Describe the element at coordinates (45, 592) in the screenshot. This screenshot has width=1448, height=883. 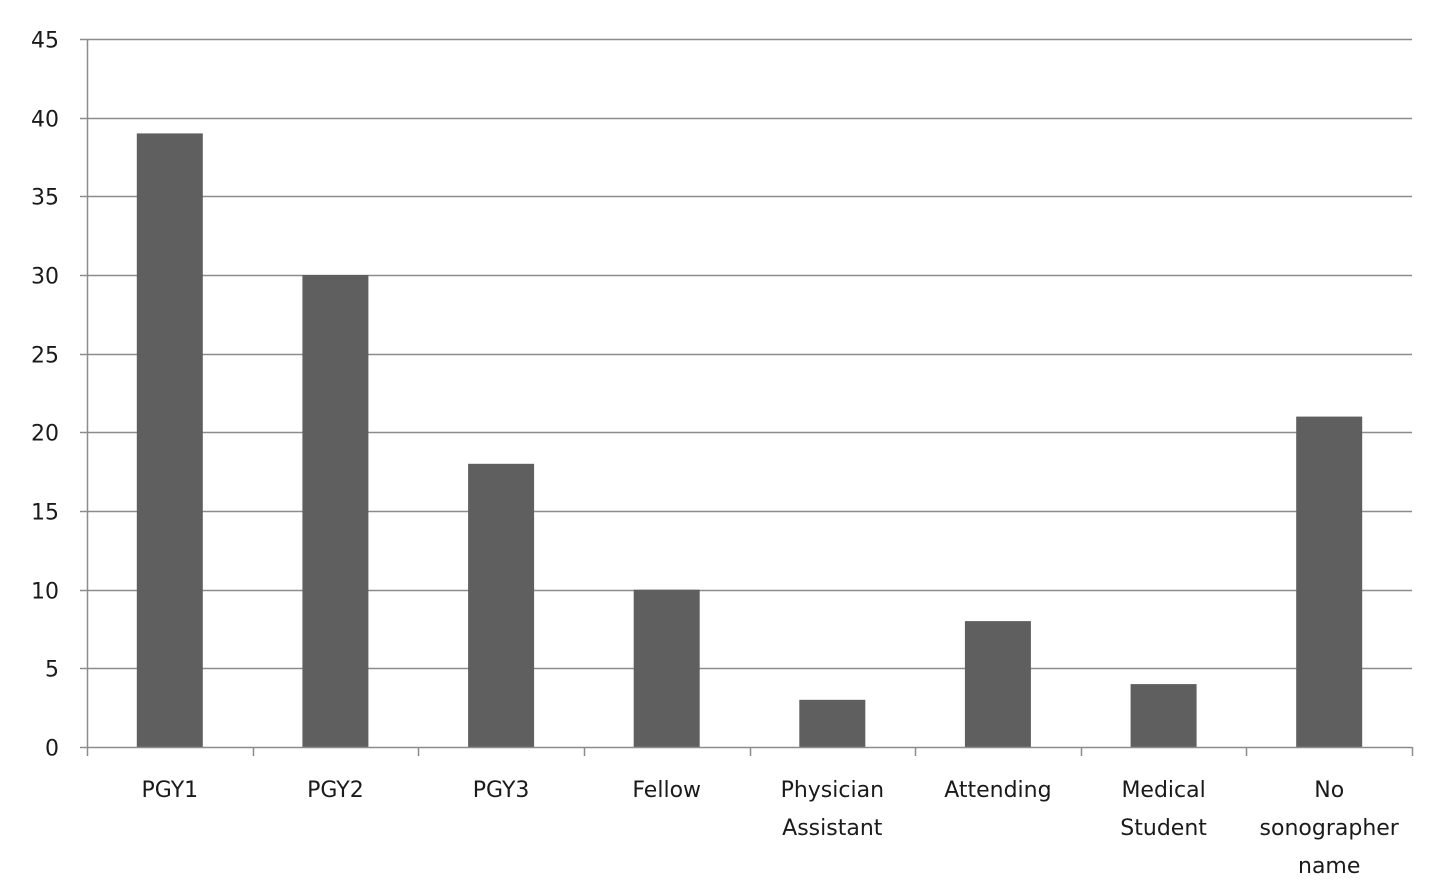
I see `y-tick-label: 10` at that location.